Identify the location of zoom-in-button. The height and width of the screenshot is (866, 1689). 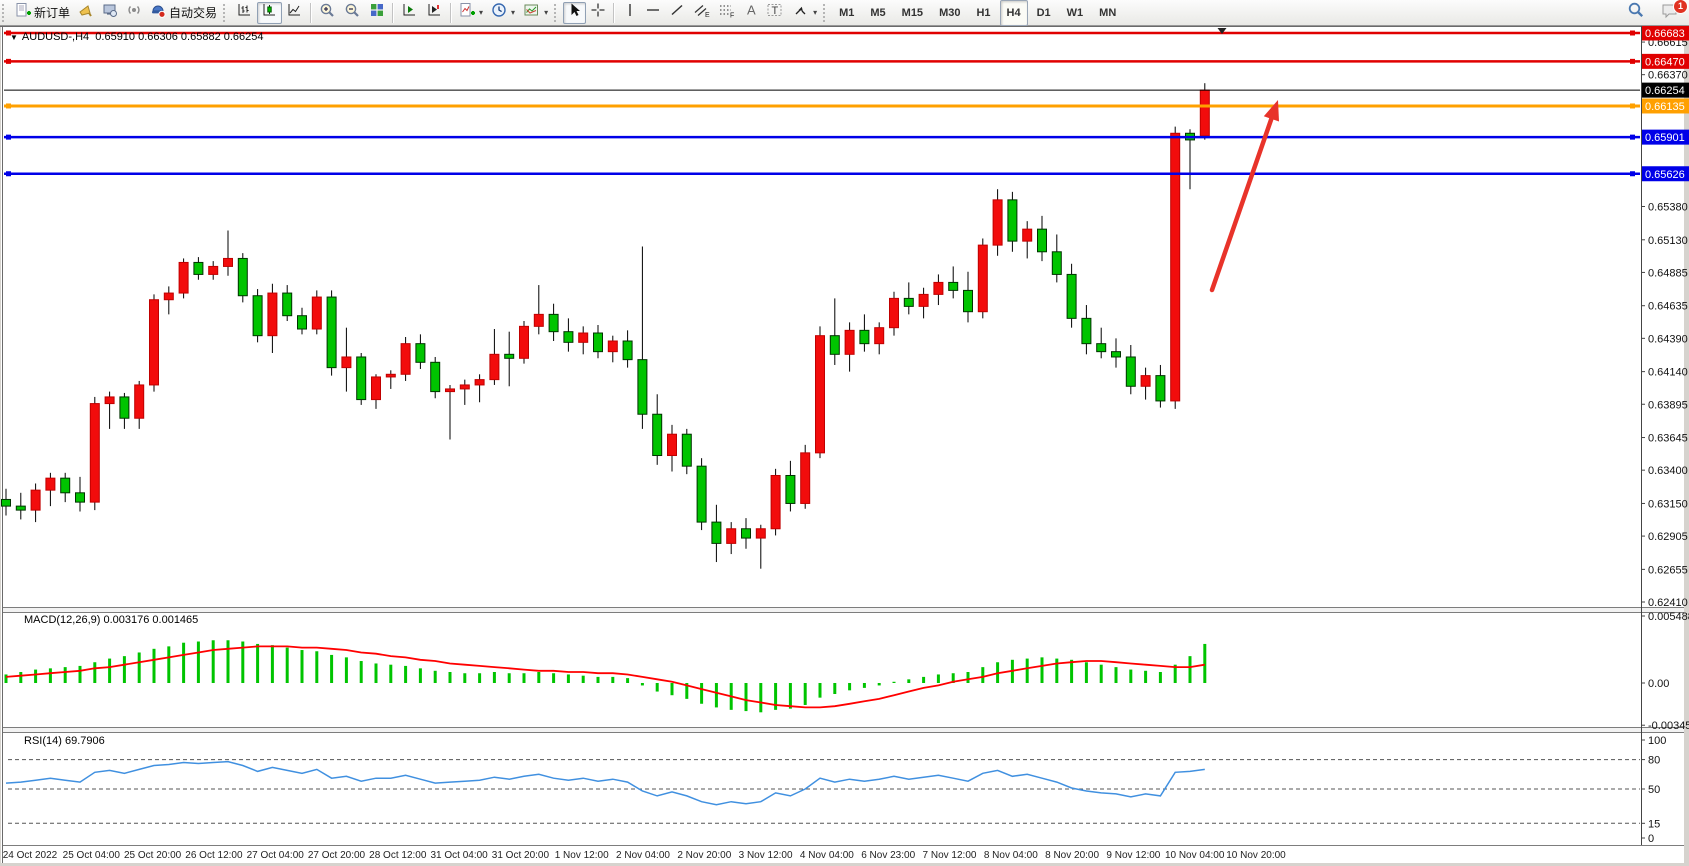
(327, 13).